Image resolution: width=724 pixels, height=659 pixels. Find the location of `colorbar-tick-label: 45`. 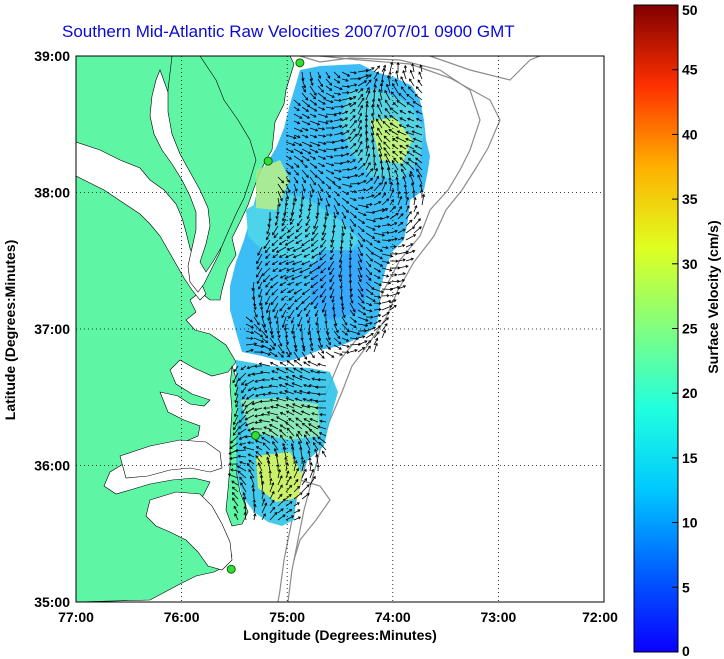

colorbar-tick-label: 45 is located at coordinates (690, 70).